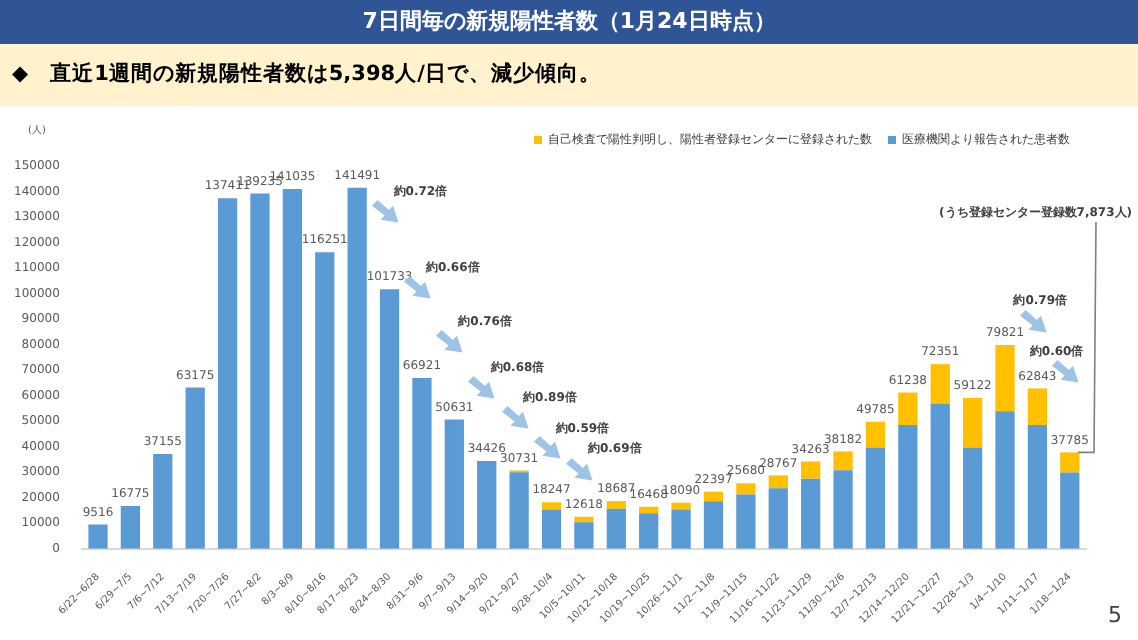 This screenshot has width=1138, height=640. I want to click on chart-title: 7日間毎の新規陽性者数（1月24日時点）, so click(569, 22).